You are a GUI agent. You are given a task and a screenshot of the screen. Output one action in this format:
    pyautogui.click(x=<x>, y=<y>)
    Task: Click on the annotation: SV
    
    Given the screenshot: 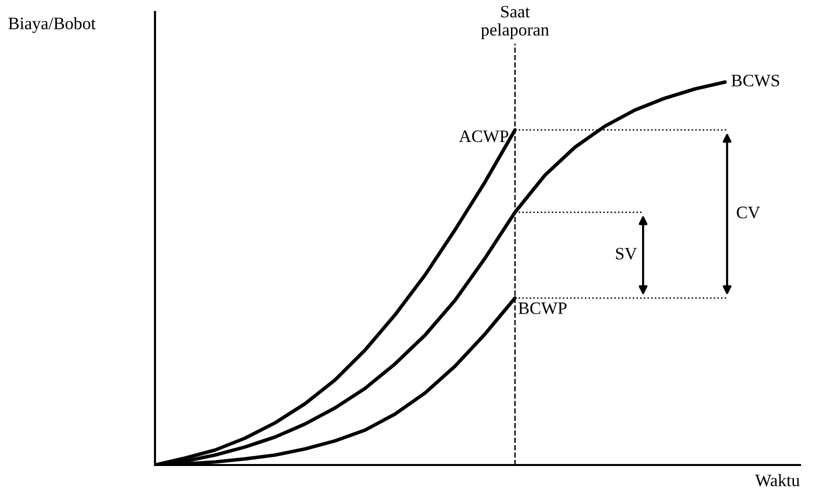 What is the action you would take?
    pyautogui.click(x=626, y=254)
    